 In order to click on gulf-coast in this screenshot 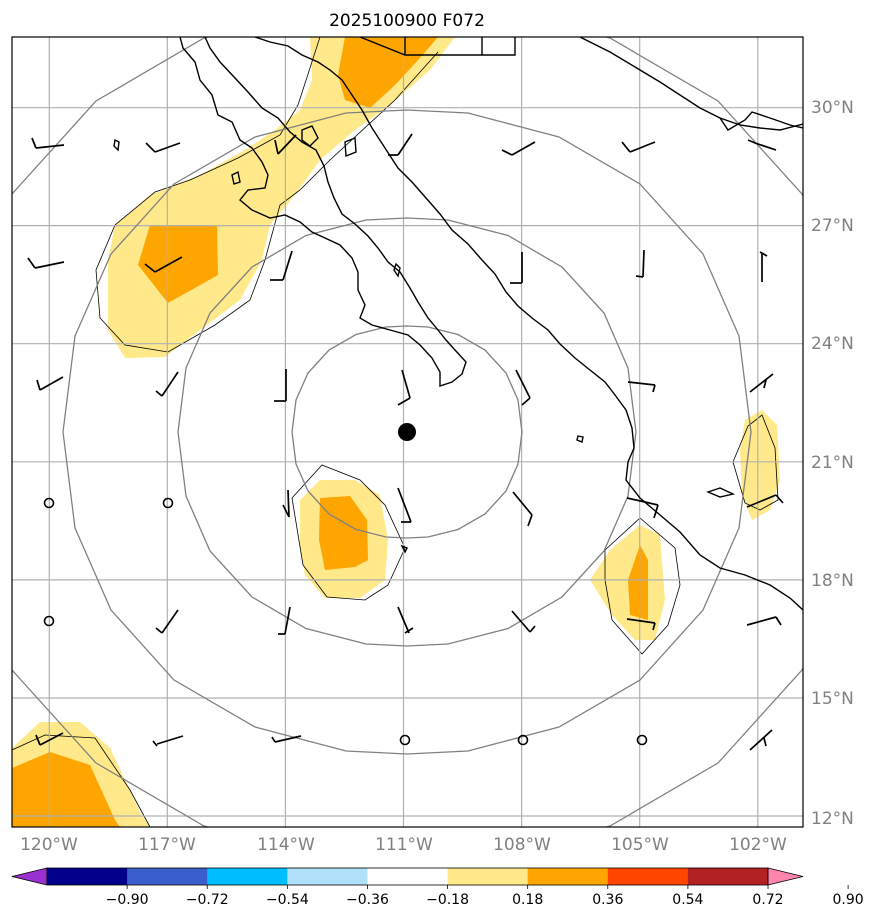, I will do `click(761, 121)`.